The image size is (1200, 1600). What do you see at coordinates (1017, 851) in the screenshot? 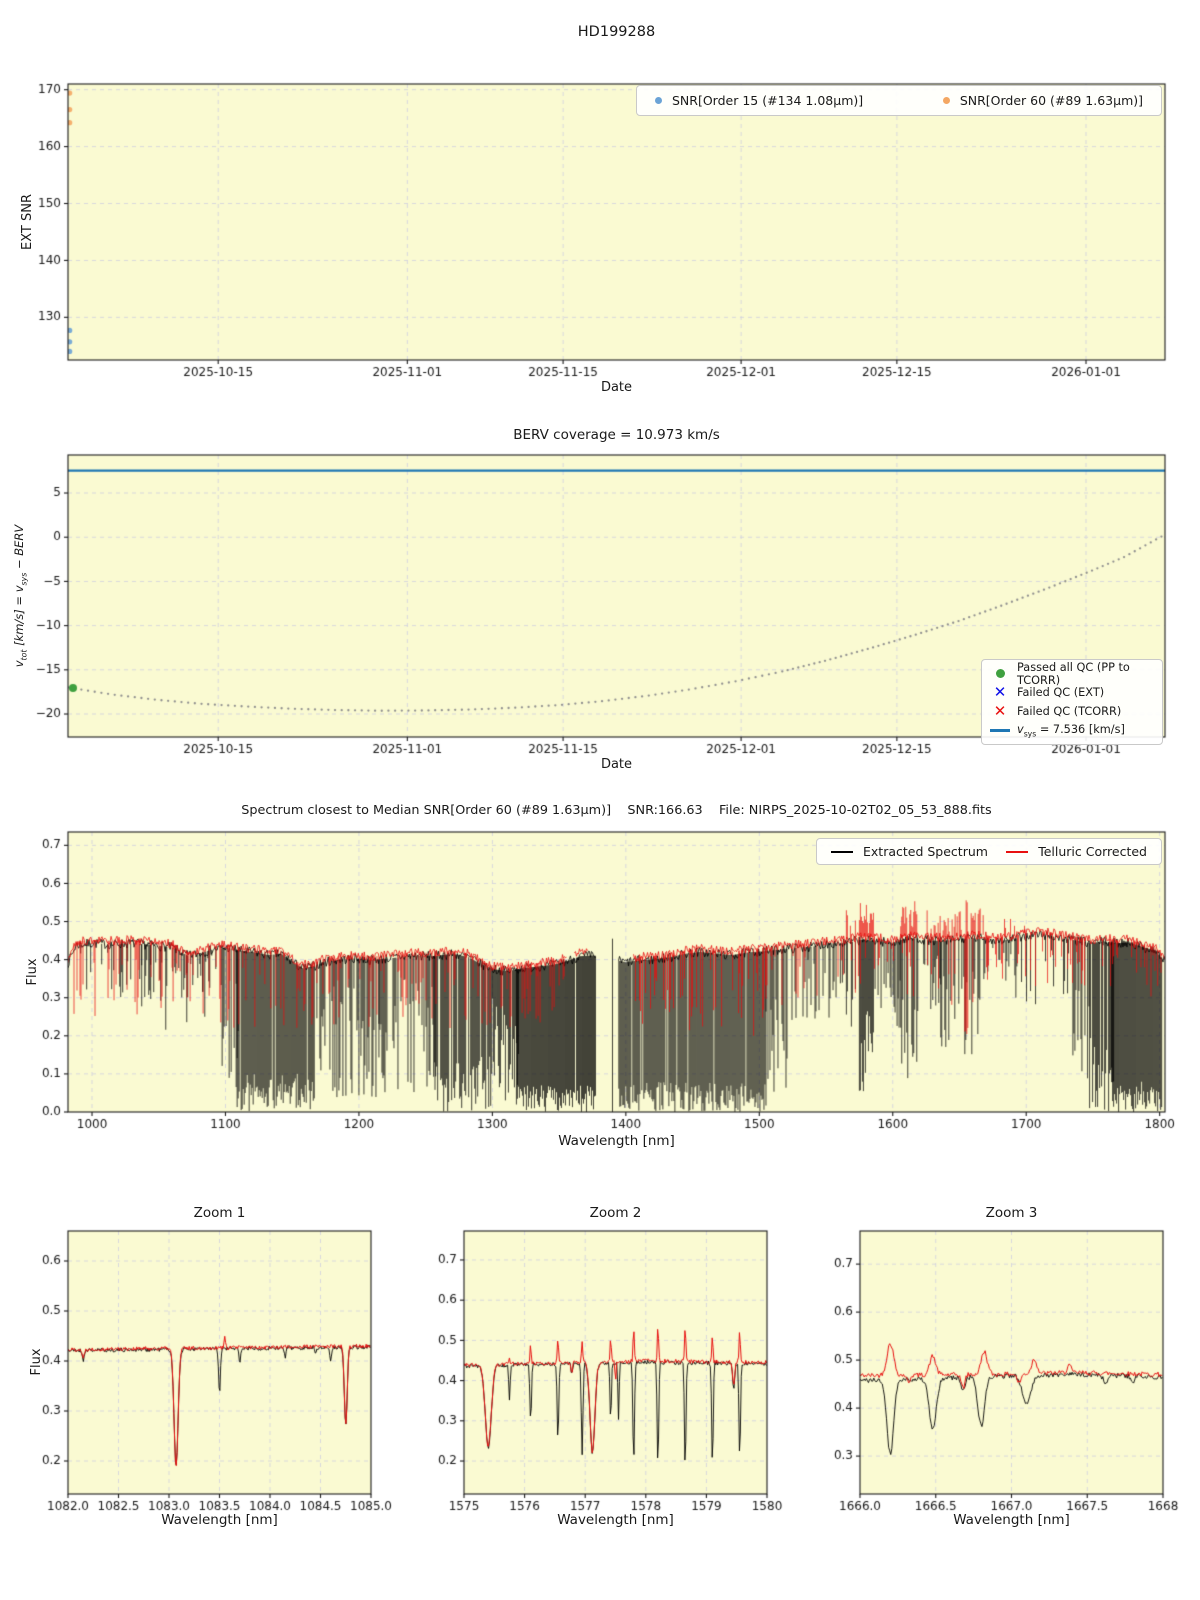
I see `telluric-line-icon` at bounding box center [1017, 851].